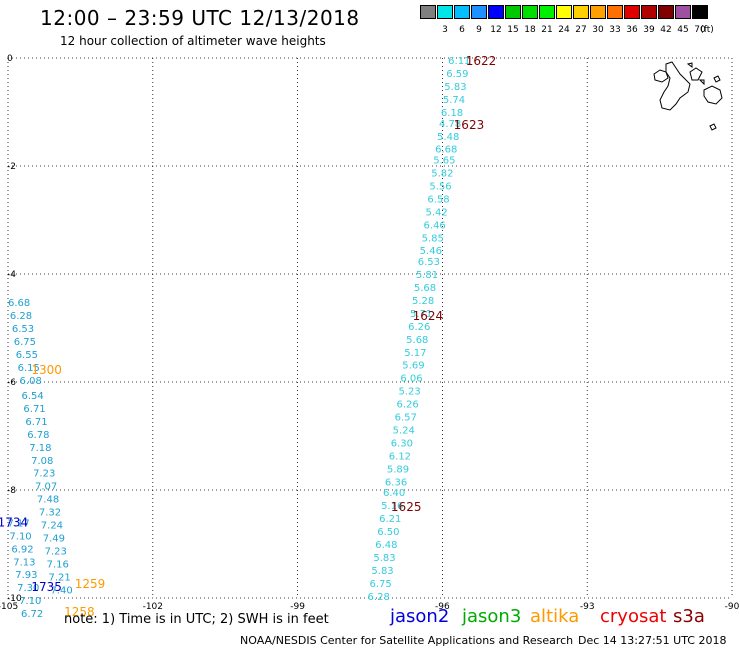  What do you see at coordinates (406, 418) in the screenshot?
I see `wave-height-value: 6.57` at bounding box center [406, 418].